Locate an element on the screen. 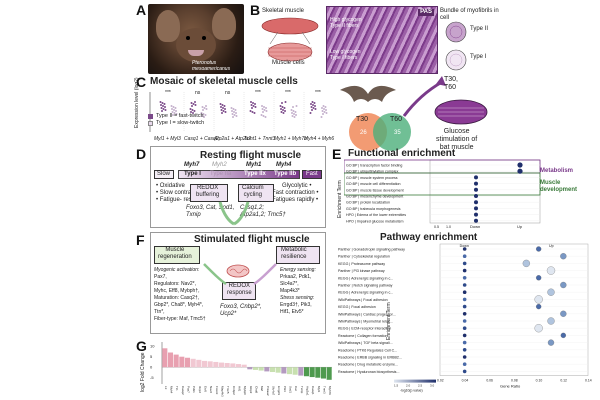  fc-gene-label: Etv5 is located at coordinates (206, 389).